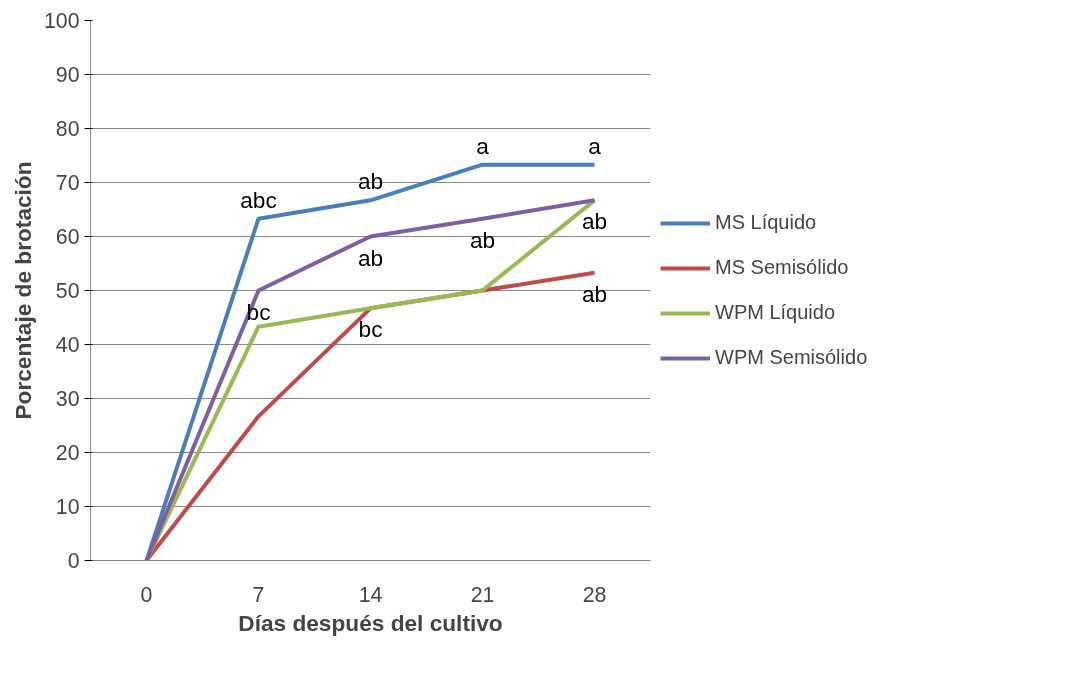 This screenshot has width=1066, height=698. I want to click on annotation: bc, so click(370, 329).